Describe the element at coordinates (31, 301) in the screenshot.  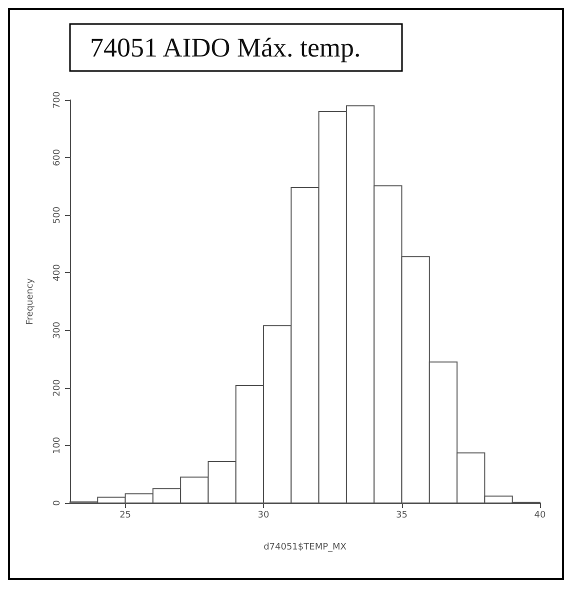
I see `y-axis-title: Frequency` at that location.